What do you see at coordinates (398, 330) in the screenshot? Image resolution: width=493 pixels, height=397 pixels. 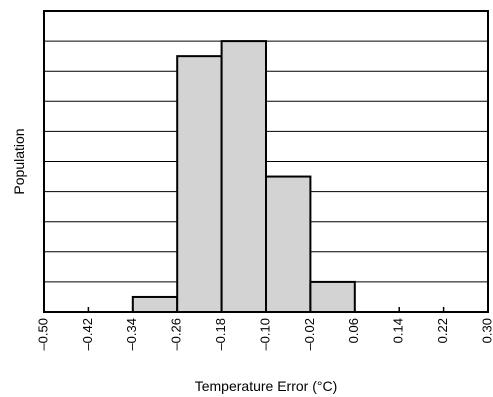 I see `x-tick-label: 0.14` at bounding box center [398, 330].